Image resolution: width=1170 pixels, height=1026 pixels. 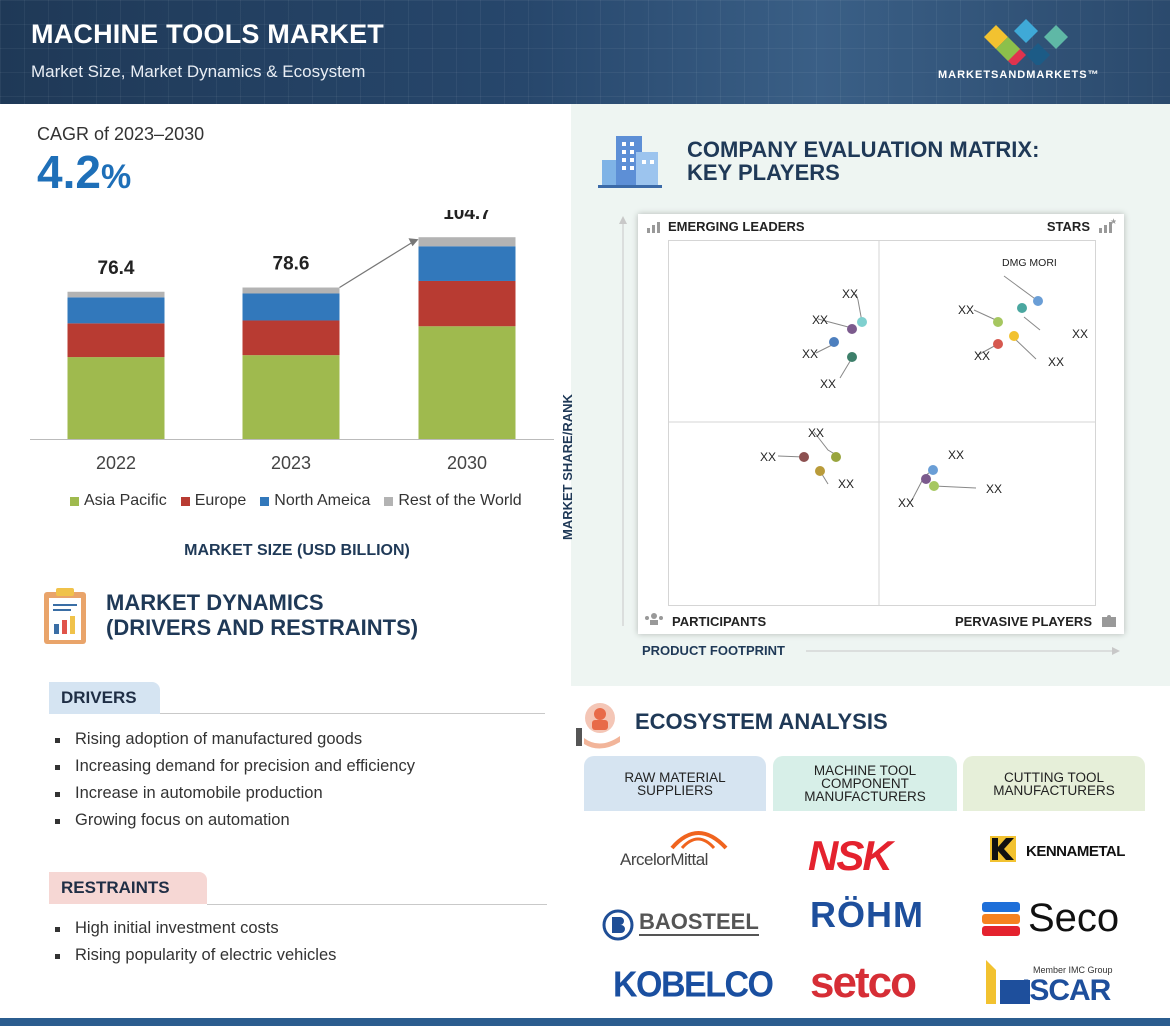 I want to click on stars-icon: ★, so click(x=1107, y=225).